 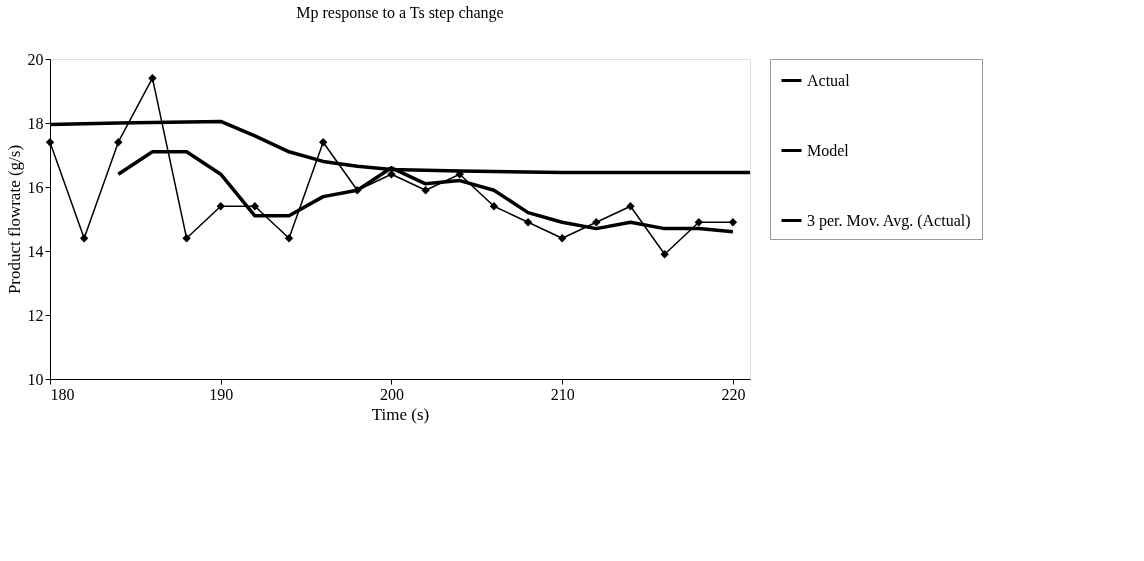 What do you see at coordinates (35, 379) in the screenshot?
I see `y-tick-label: 10` at bounding box center [35, 379].